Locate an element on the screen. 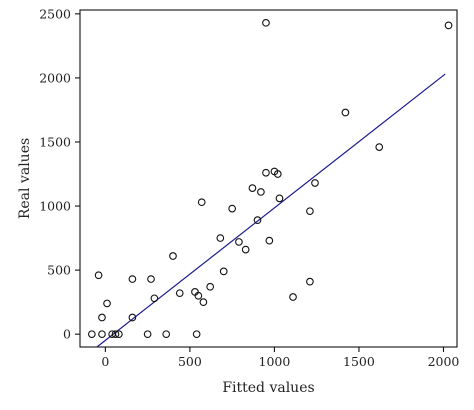 The height and width of the screenshot is (410, 474). y-tick-label: 1000 is located at coordinates (55, 206).